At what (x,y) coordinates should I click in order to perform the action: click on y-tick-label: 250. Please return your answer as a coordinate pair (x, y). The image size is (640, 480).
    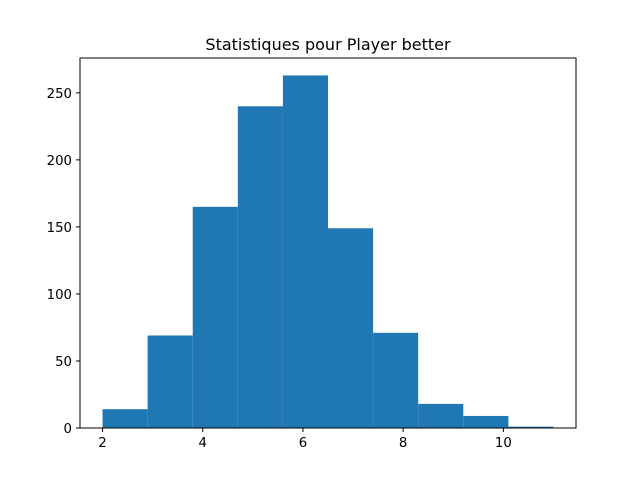
    Looking at the image, I should click on (59, 94).